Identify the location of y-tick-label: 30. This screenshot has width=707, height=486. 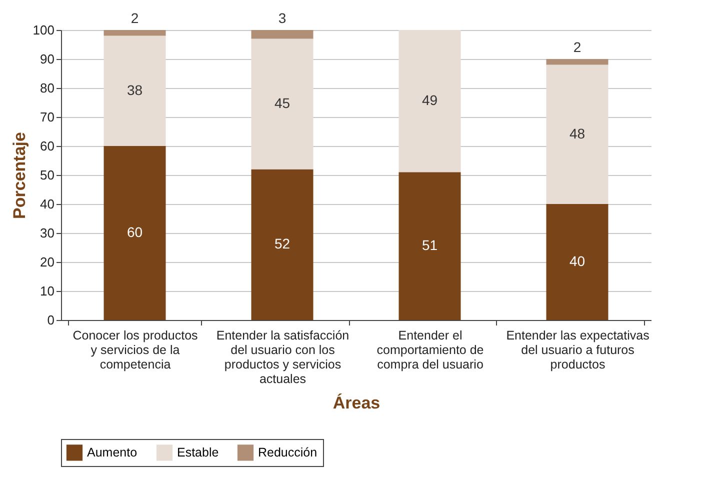
(47, 233).